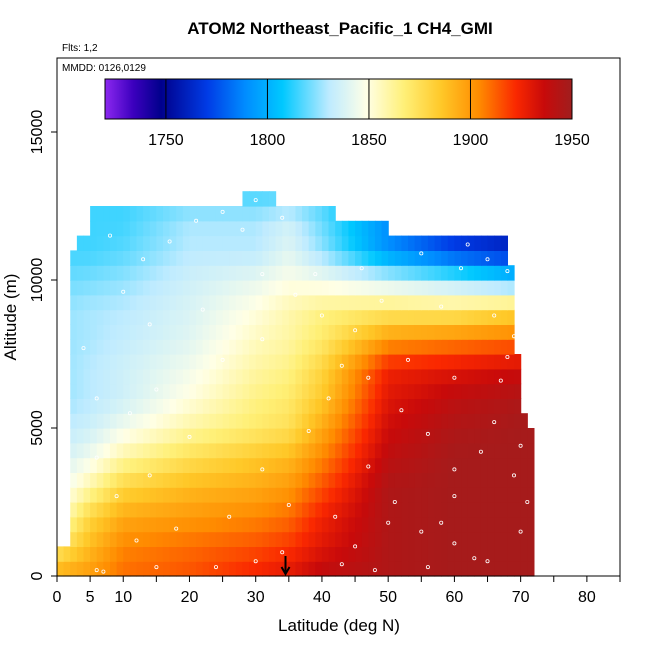 This screenshot has width=650, height=650. Describe the element at coordinates (338, 99) in the screenshot. I see `colorbar-rect` at that location.